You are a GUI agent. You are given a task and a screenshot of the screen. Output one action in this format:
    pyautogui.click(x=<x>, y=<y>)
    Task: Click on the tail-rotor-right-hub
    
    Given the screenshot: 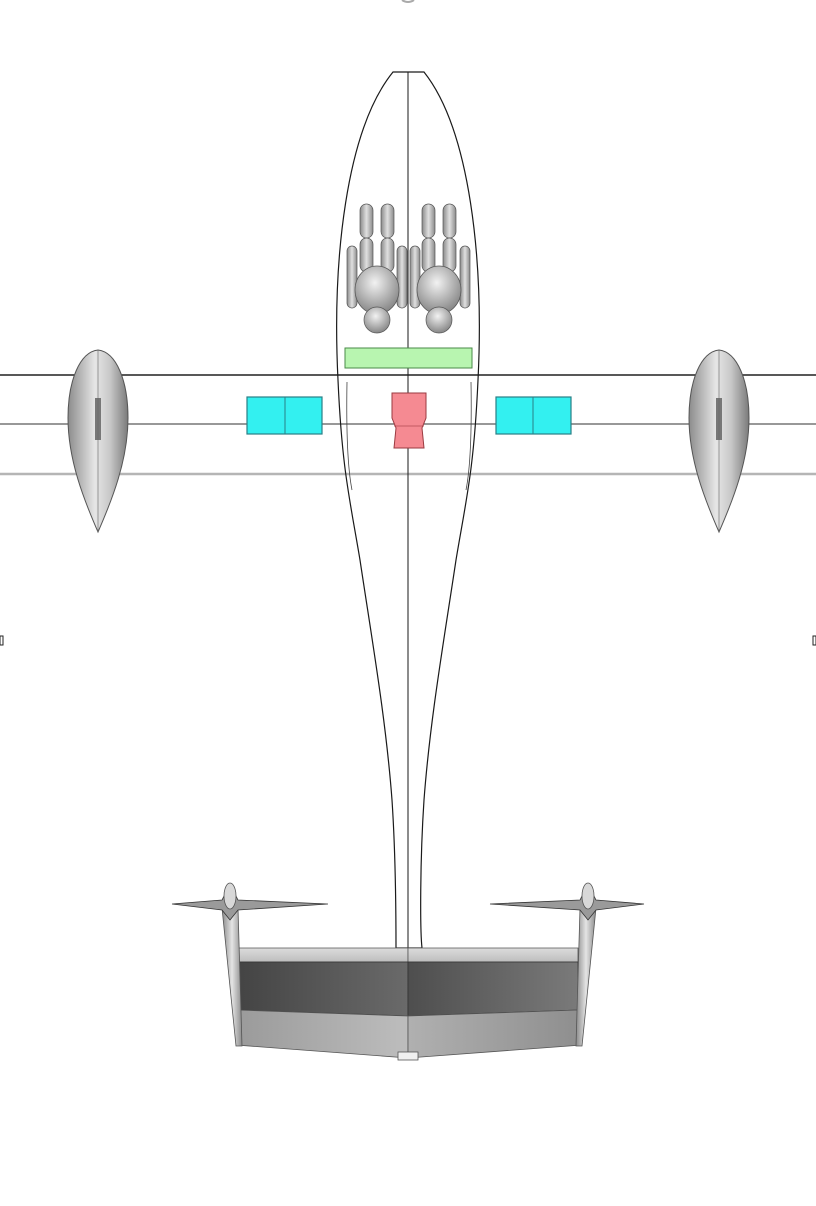 What is the action you would take?
    pyautogui.click(x=588, y=896)
    